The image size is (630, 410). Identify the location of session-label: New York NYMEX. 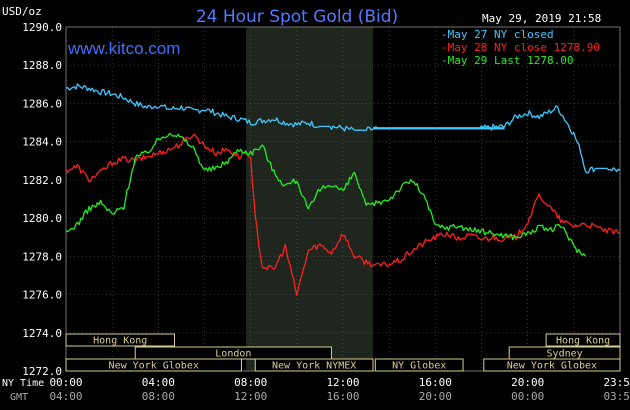
(314, 366).